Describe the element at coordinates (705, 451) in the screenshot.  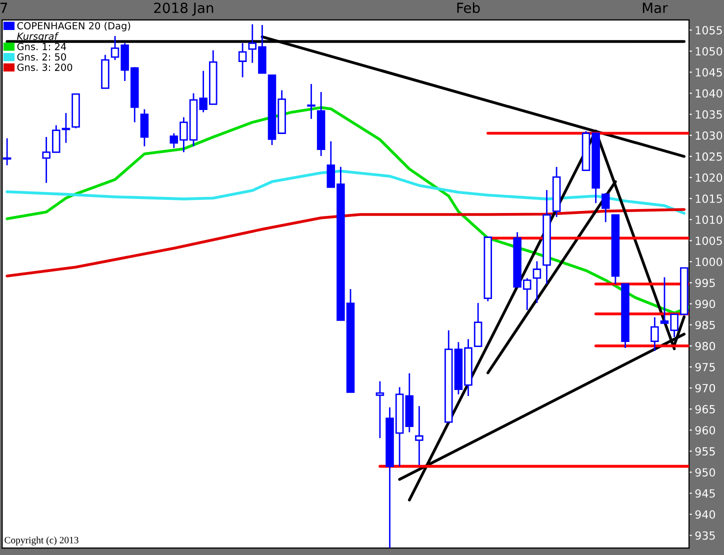
I see `y-tick-label: 955` at that location.